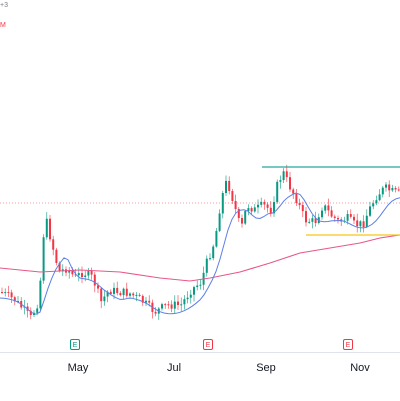 The image size is (400, 401). I want to click on event-badge-jul: E, so click(208, 344).